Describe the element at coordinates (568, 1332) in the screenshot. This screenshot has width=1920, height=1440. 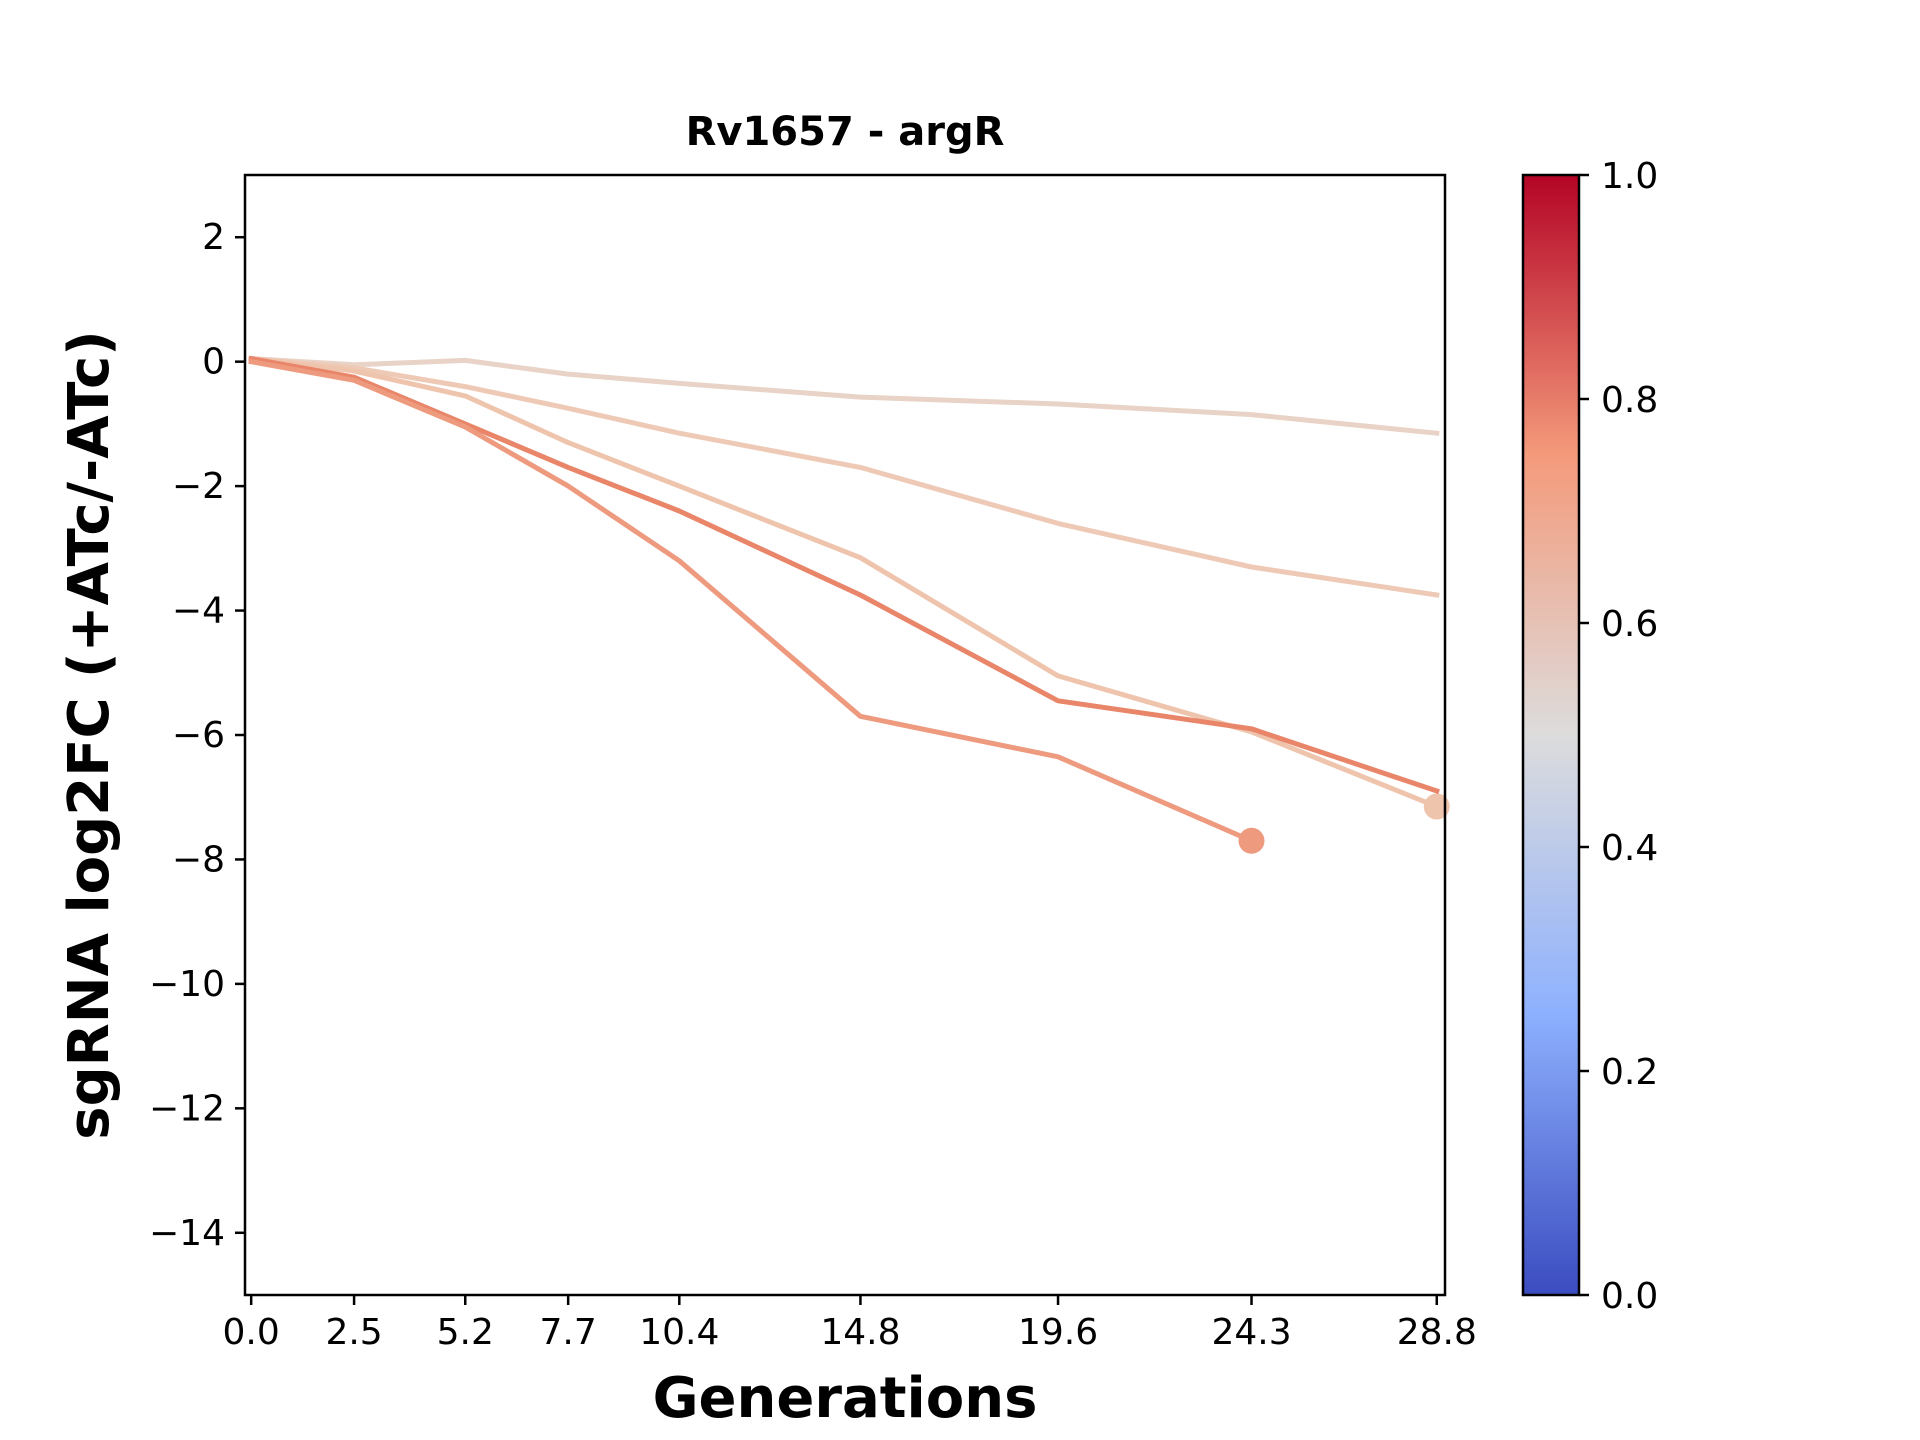
I see `x-tick-label: 7.7` at that location.